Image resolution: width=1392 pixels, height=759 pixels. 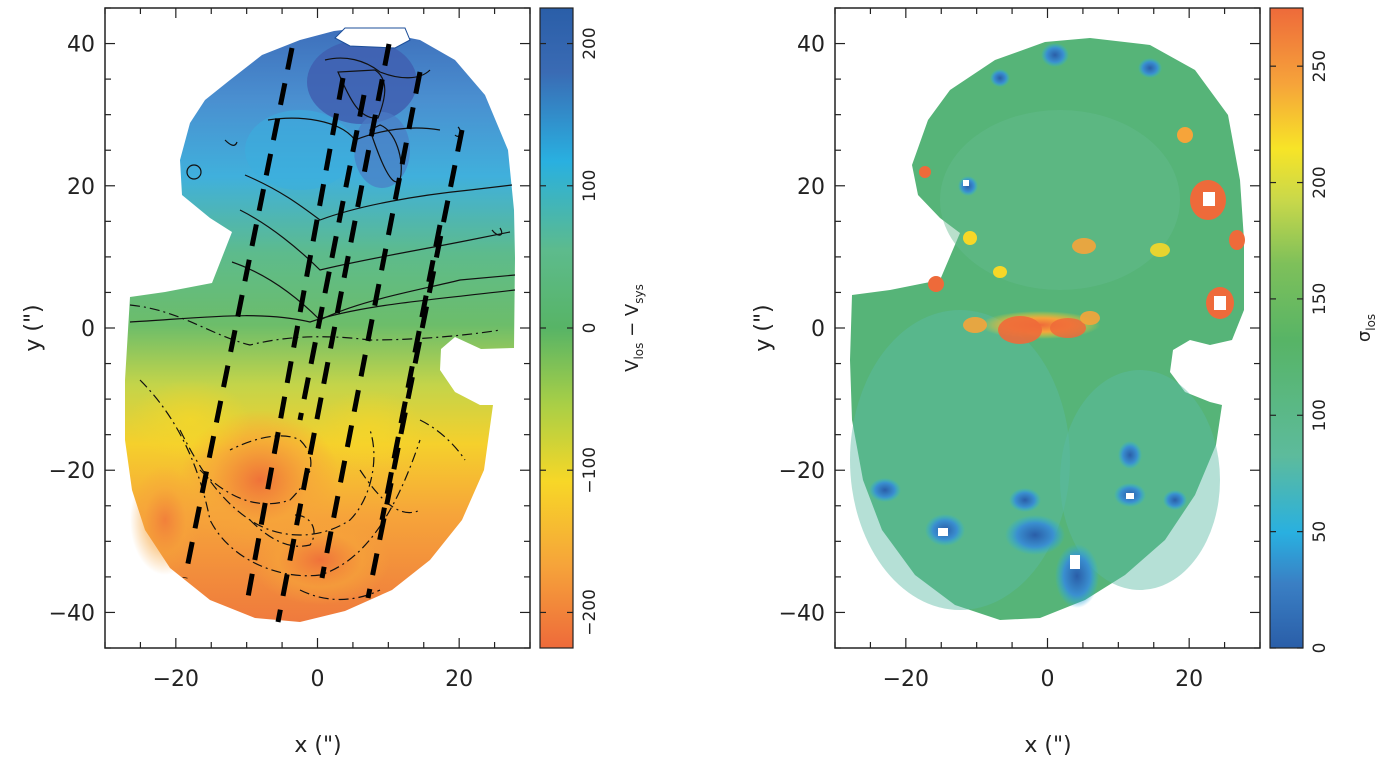 What do you see at coordinates (33, 327) in the screenshot?
I see `velocity-y-axis-title: y (")` at bounding box center [33, 327].